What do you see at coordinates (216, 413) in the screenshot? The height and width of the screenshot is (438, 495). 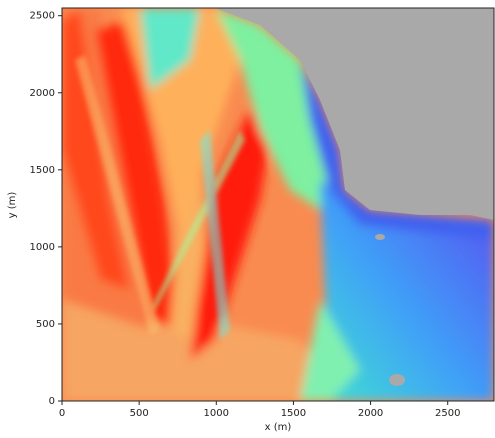 I see `x-tick-label: 1000` at bounding box center [216, 413].